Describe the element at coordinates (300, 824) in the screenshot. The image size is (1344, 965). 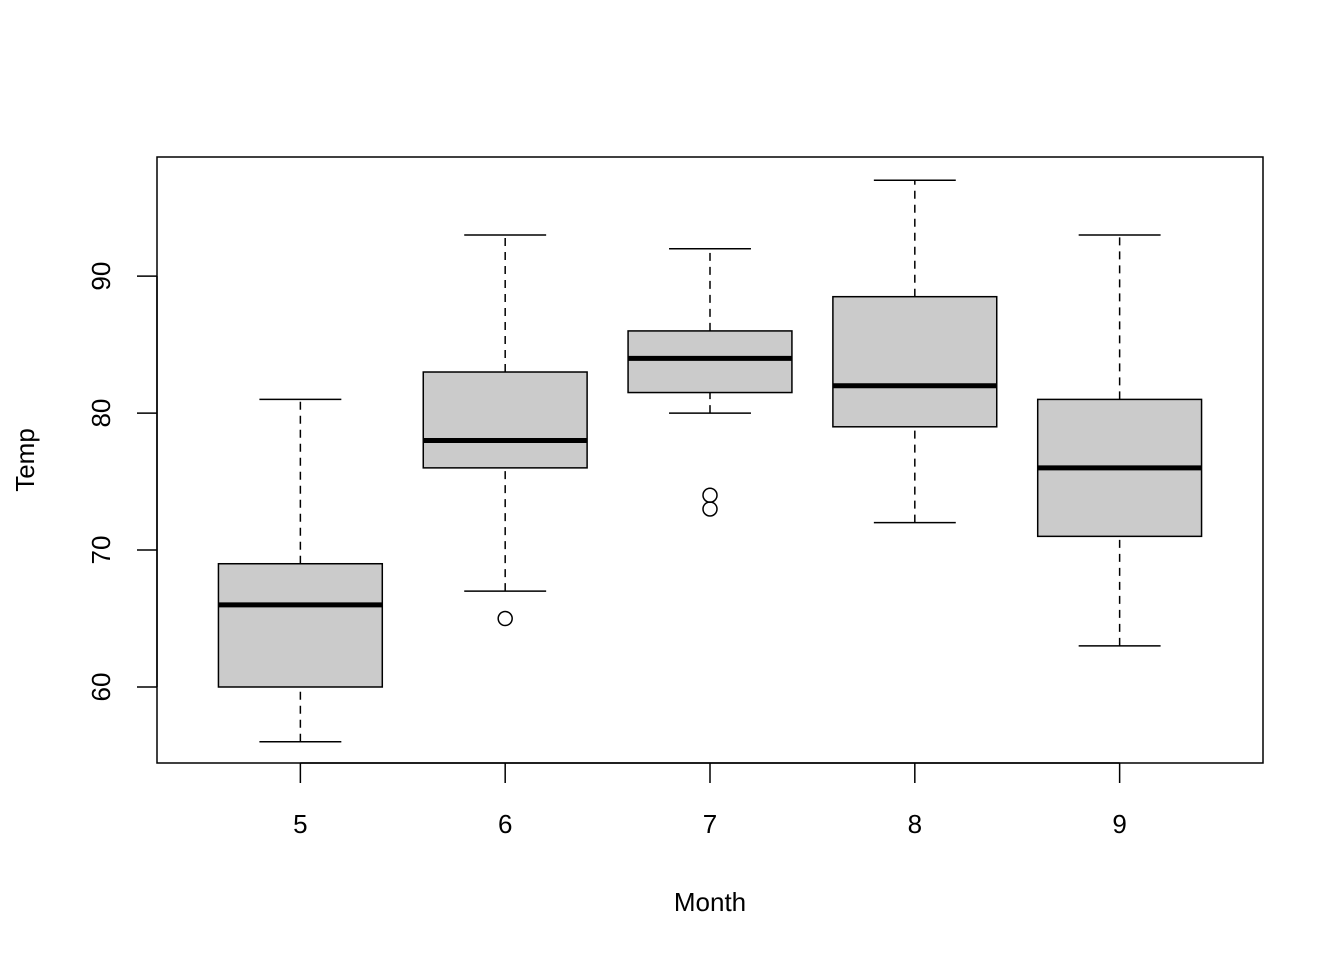
I see `x-tick-label: 5` at that location.